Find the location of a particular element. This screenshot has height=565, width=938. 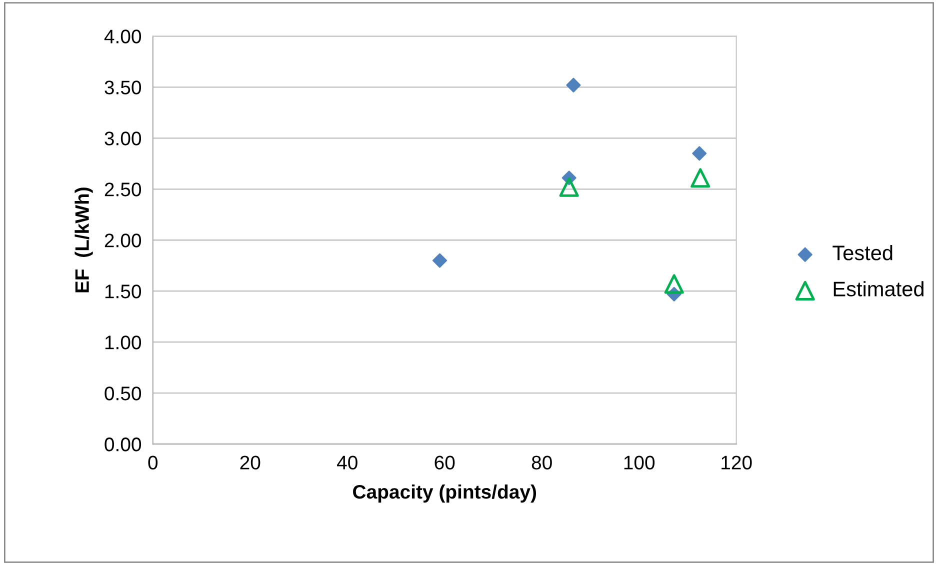

x-tick-label: 80 is located at coordinates (542, 463).